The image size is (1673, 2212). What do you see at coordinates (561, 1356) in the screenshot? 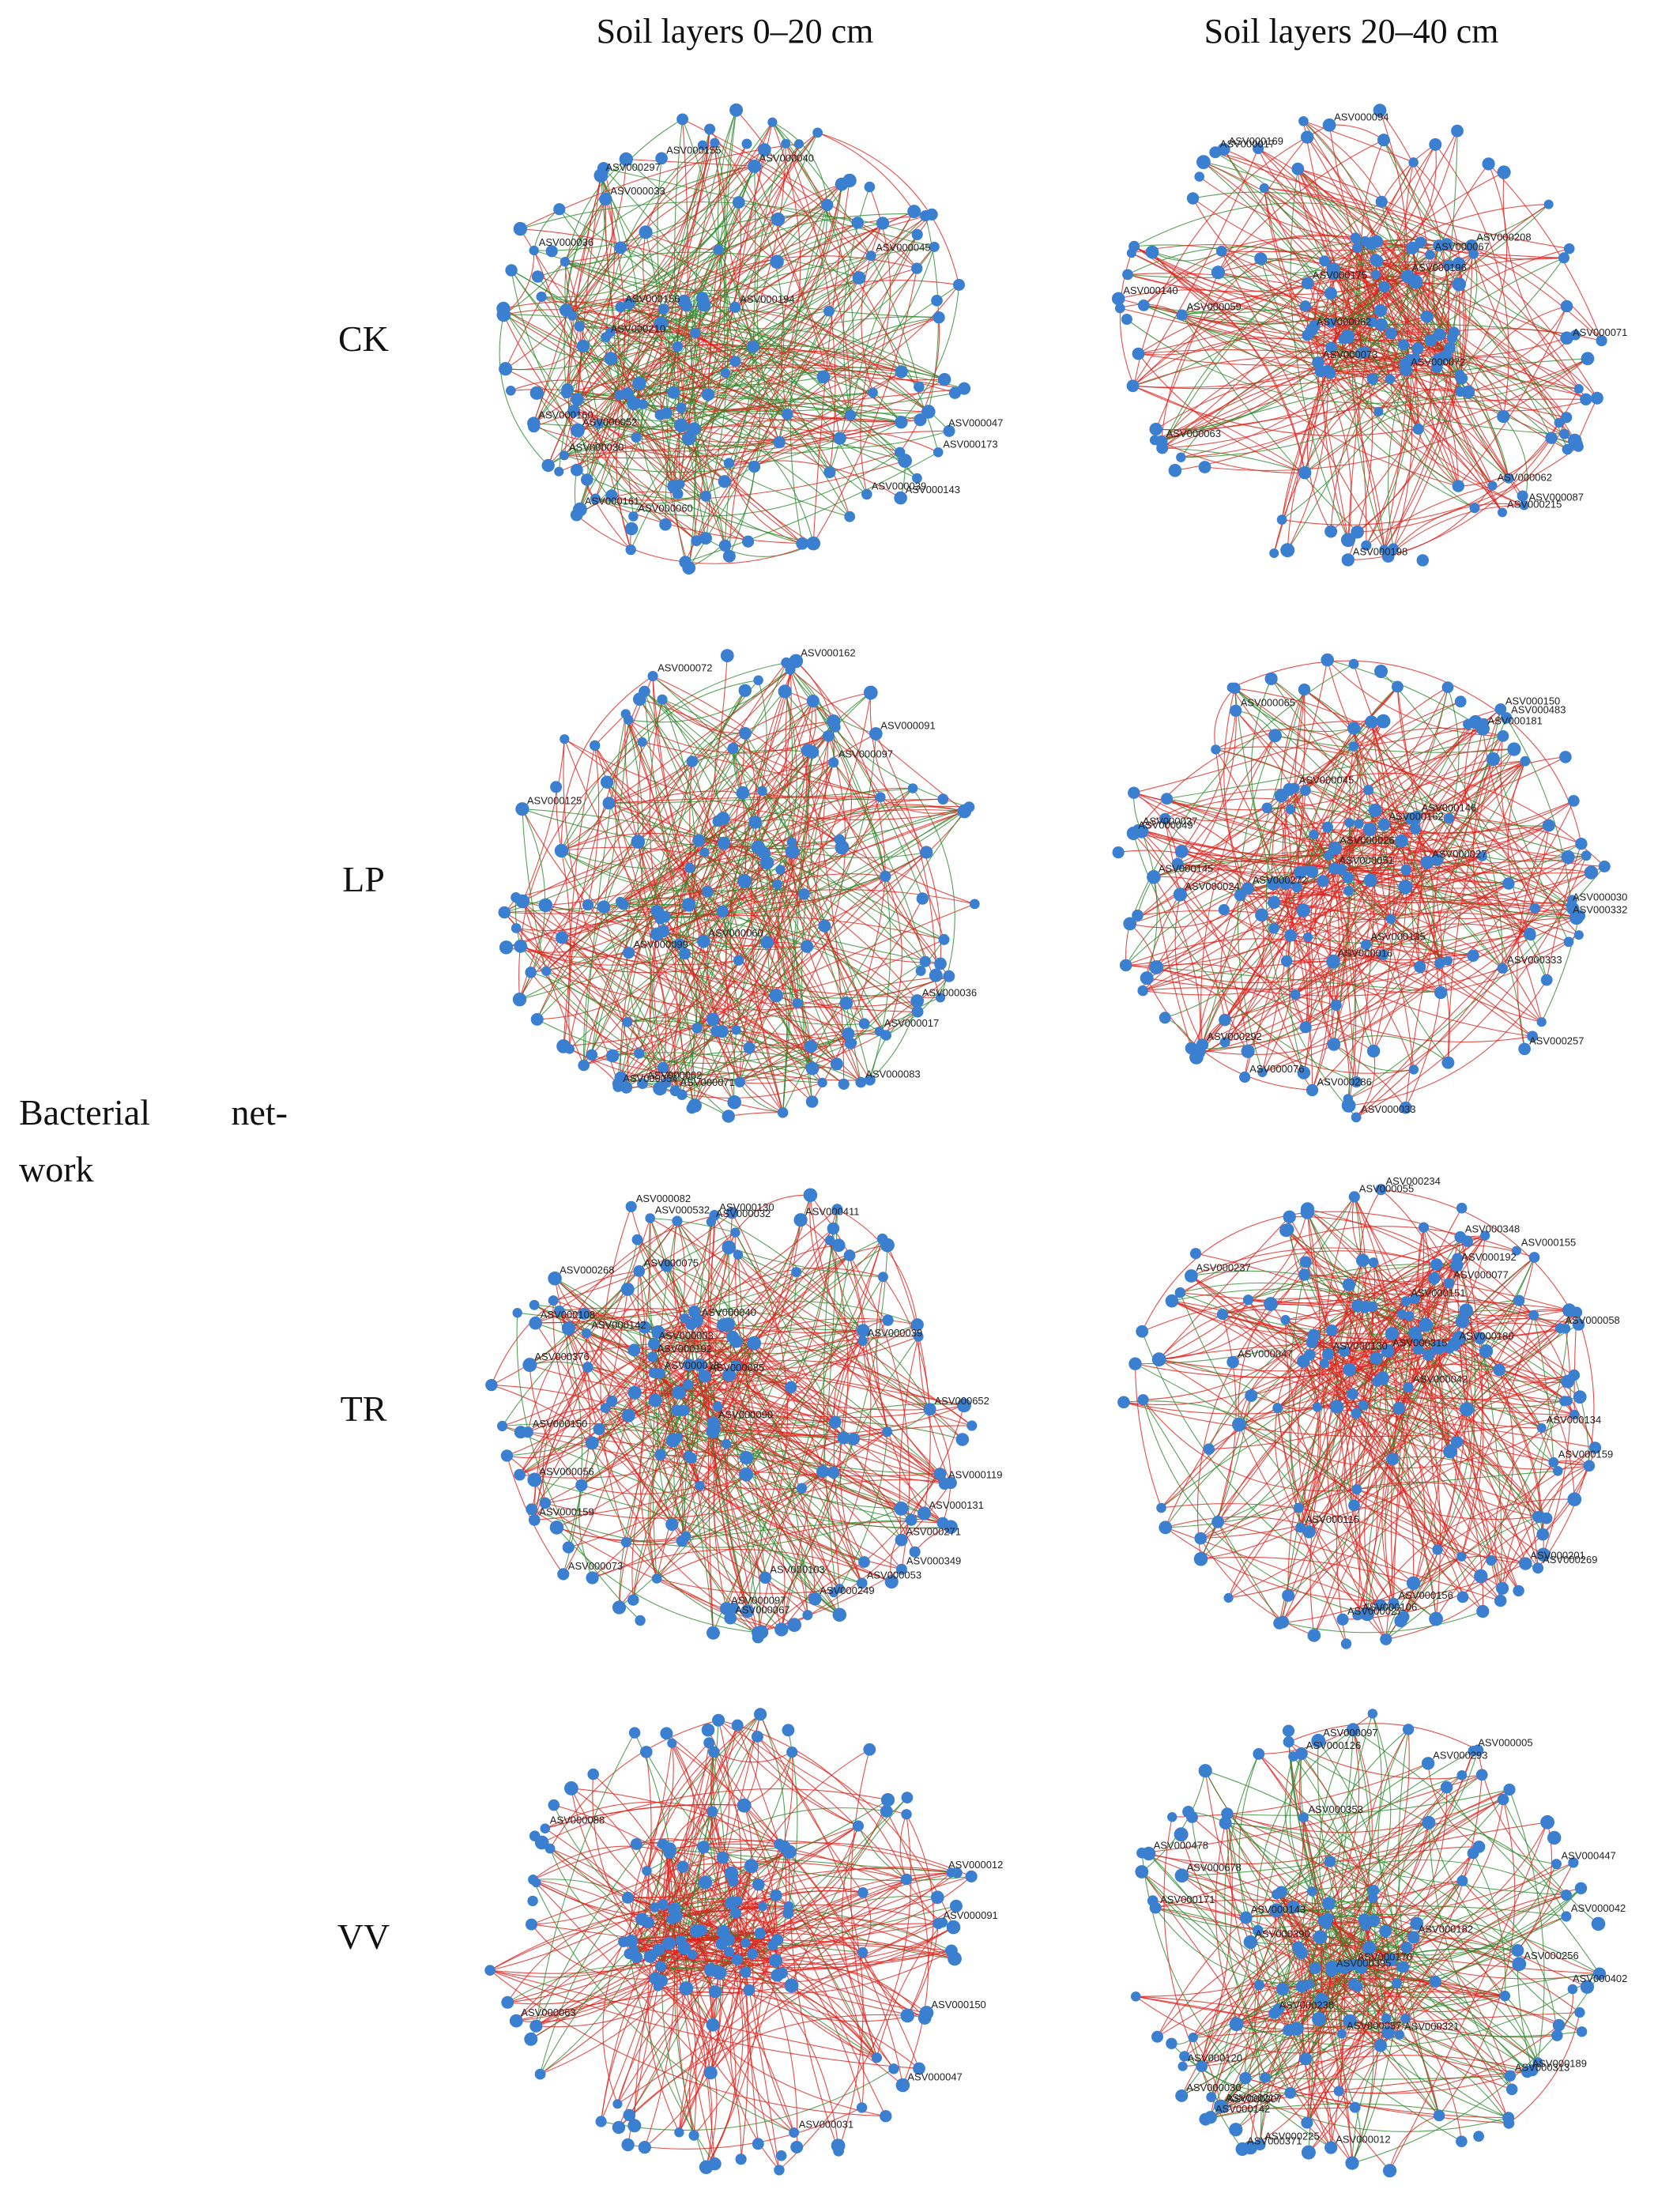
I see `node-label: ASV000376` at bounding box center [561, 1356].